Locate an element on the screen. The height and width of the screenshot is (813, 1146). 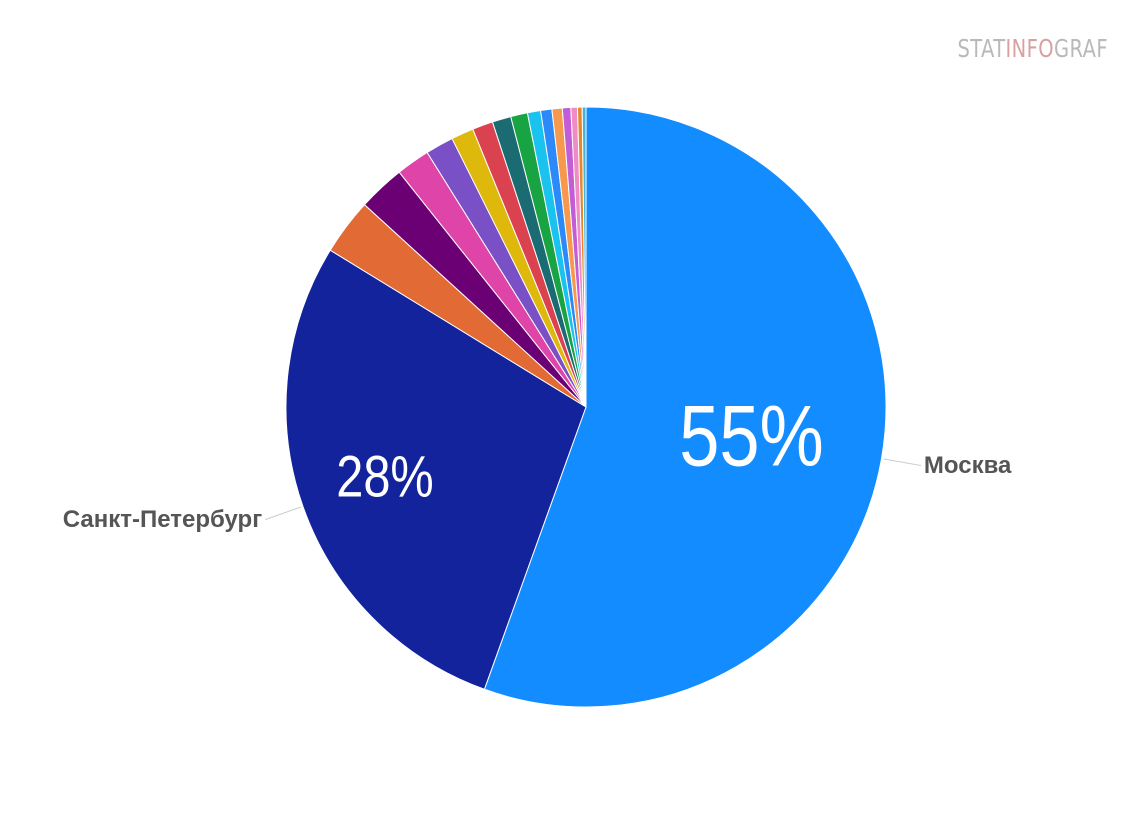
watermark-part-graf: GRAF is located at coordinates (1081, 48).